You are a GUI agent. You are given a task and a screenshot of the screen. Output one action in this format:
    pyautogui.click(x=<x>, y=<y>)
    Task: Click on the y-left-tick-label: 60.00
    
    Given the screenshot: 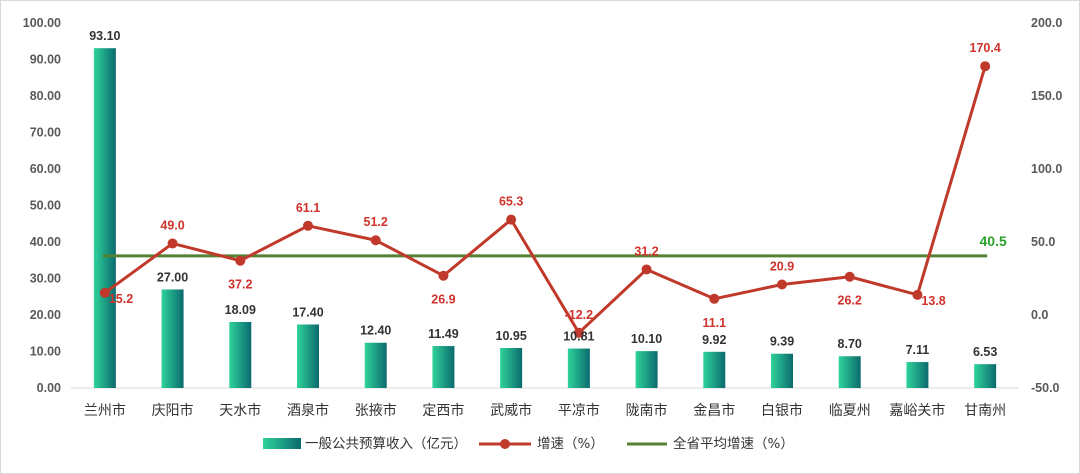 What is the action you would take?
    pyautogui.click(x=45, y=169)
    